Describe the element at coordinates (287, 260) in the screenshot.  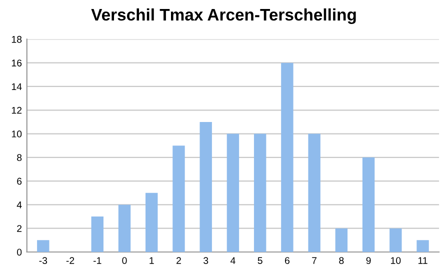
I see `x-tick-label: 6` at that location.